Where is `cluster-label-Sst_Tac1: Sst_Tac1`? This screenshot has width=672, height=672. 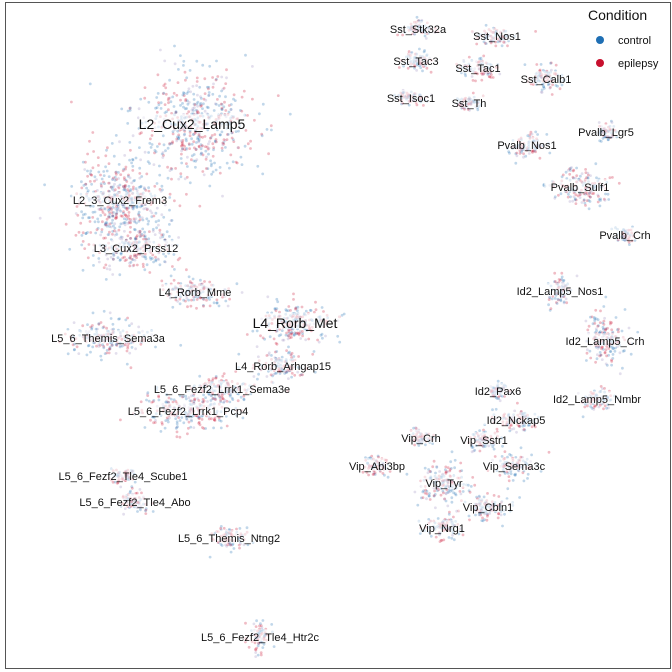
cluster-label-Sst_Tac1: Sst_Tac1 is located at coordinates (478, 67).